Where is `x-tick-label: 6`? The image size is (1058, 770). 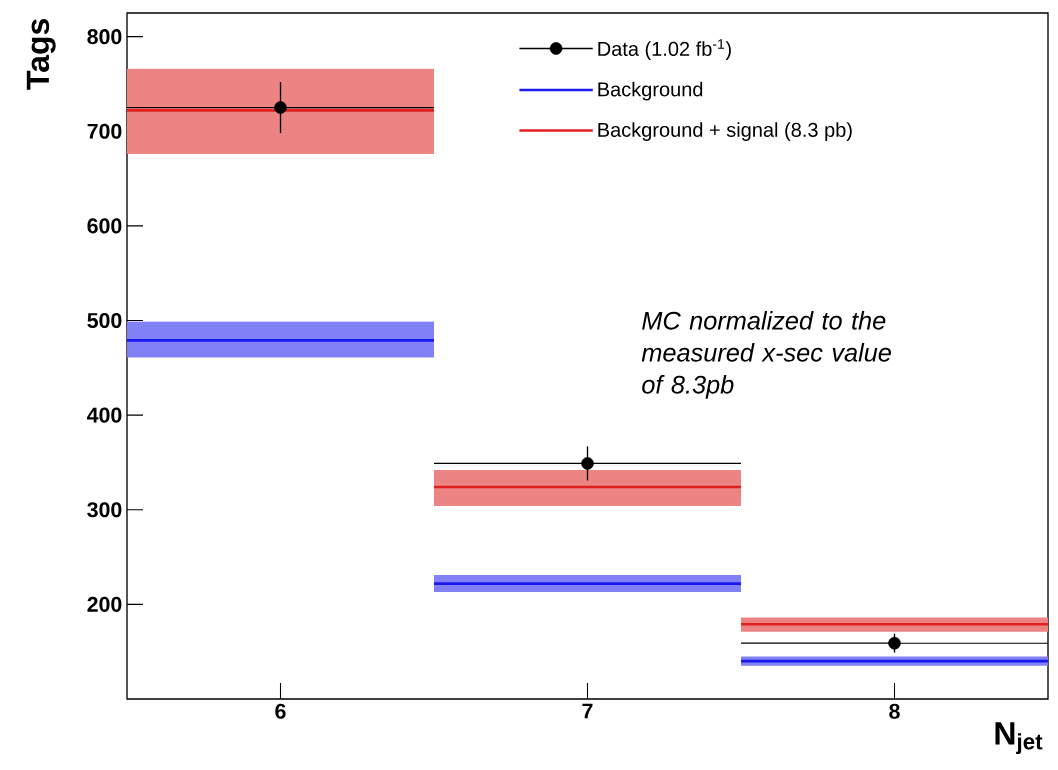 x-tick-label: 6 is located at coordinates (280, 711).